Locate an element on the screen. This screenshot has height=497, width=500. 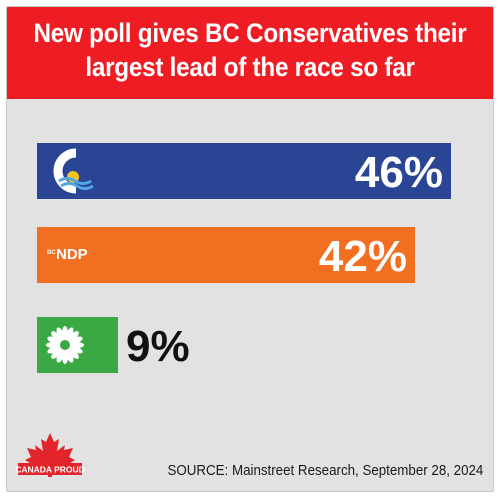
bc-ndp-logo: BC NDP is located at coordinates (67, 254).